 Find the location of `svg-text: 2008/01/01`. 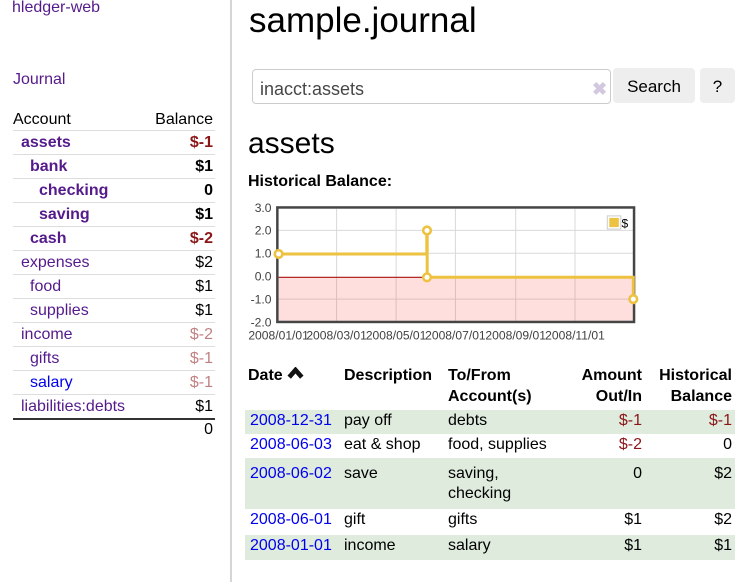

svg-text: 2008/01/01 is located at coordinates (278, 336).